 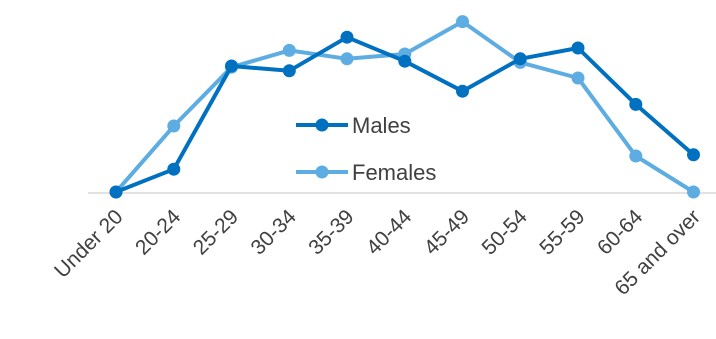 I want to click on x-tick-label-25-29: 25-29, so click(x=216, y=232).